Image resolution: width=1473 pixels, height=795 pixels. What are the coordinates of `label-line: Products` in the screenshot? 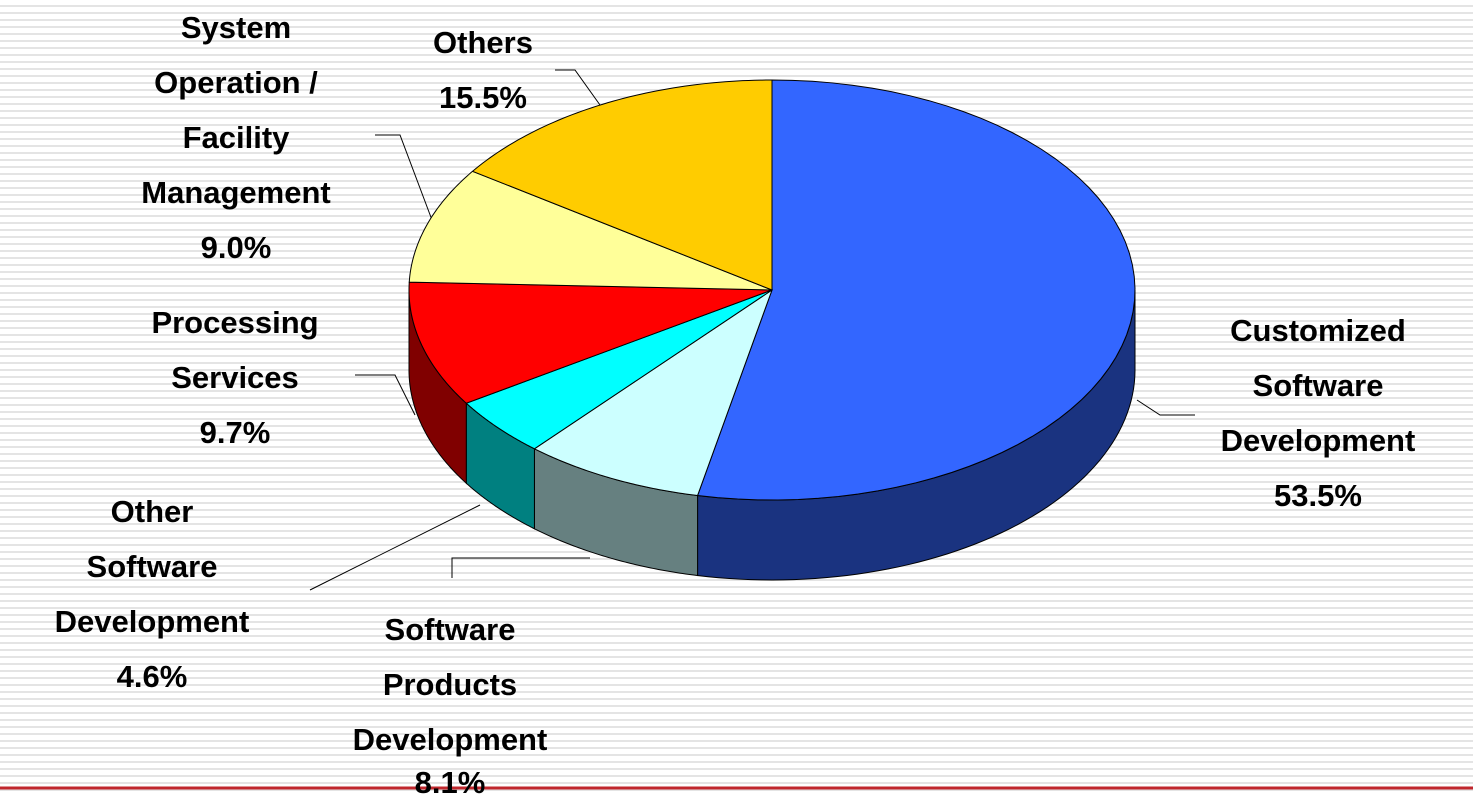 It's located at (450, 684).